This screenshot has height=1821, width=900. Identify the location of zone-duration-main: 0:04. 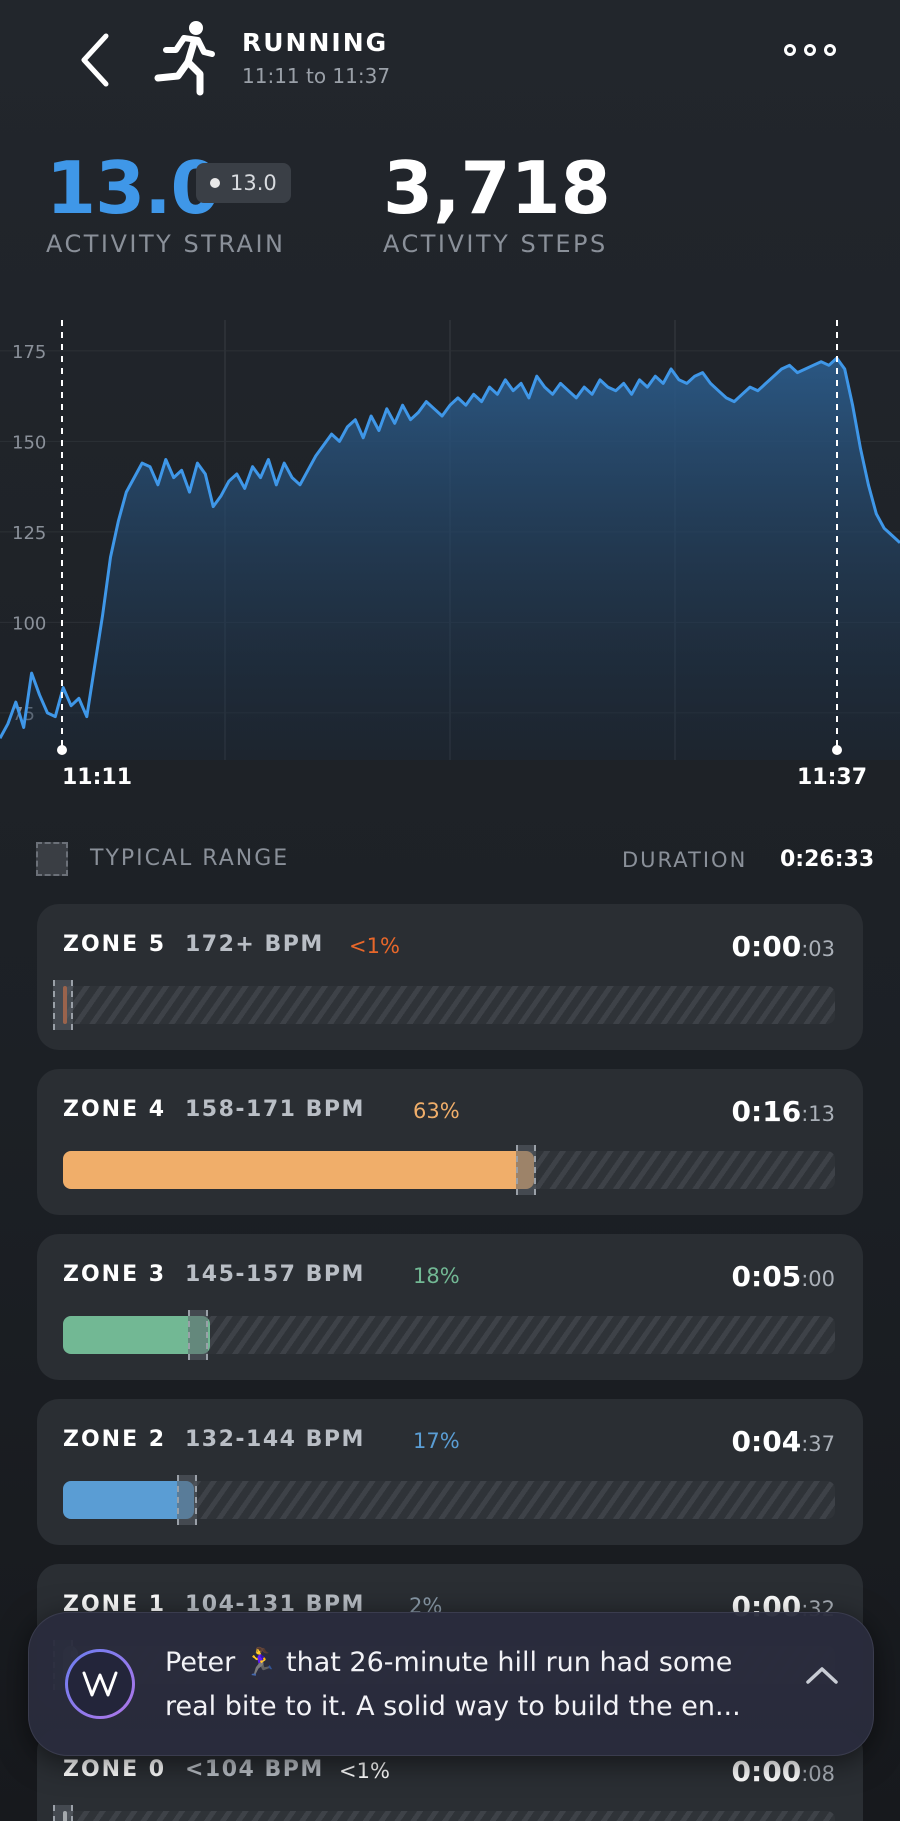
(766, 1441).